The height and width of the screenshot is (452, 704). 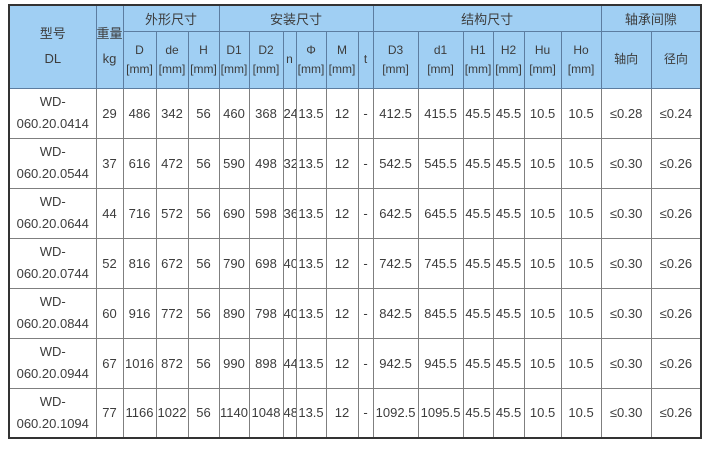 I want to click on value-cell: 572, so click(x=172, y=213).